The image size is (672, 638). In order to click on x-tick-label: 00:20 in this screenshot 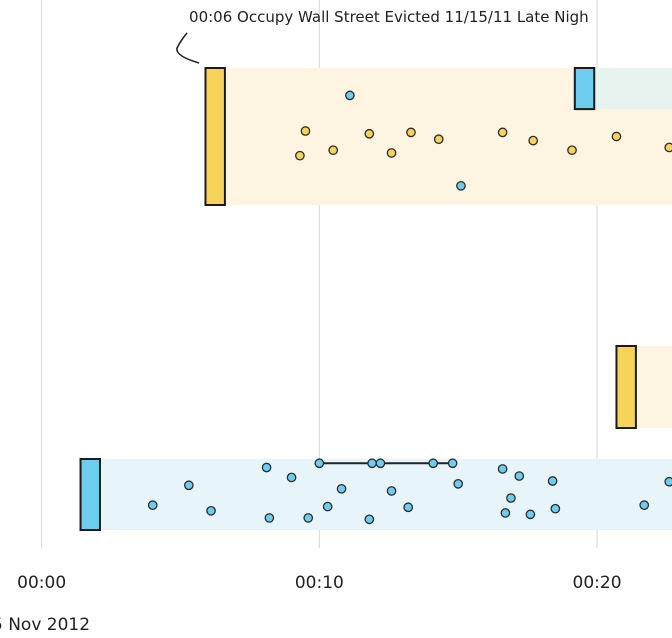, I will do `click(597, 583)`.